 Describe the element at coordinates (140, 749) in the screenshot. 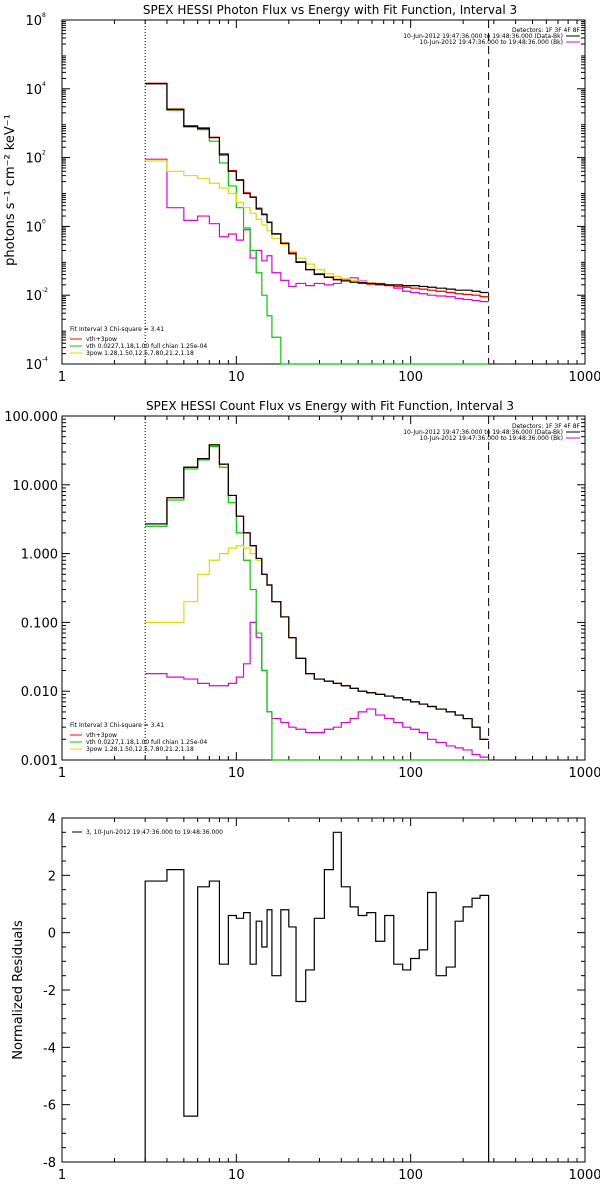

I see `count-legend-pow: 3pow 1.28,1.50,12.5,7.80,21.2,1.18` at that location.